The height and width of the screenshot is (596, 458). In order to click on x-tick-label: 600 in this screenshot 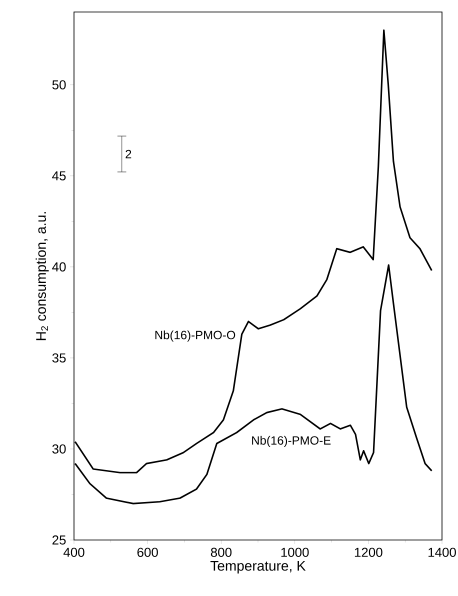, I will do `click(147, 552)`.